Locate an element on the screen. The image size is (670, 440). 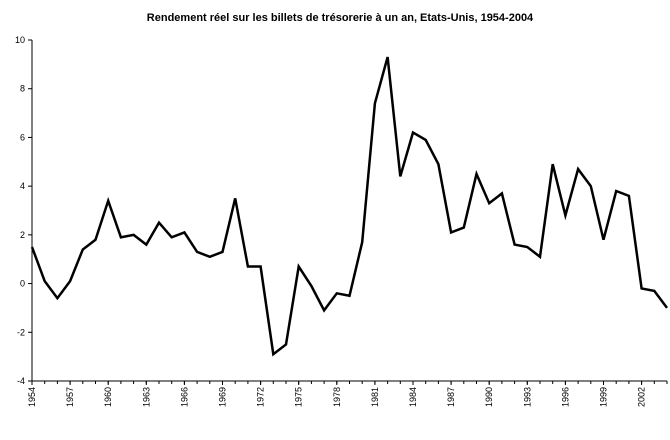
x-tick-label: 1987 is located at coordinates (451, 397).